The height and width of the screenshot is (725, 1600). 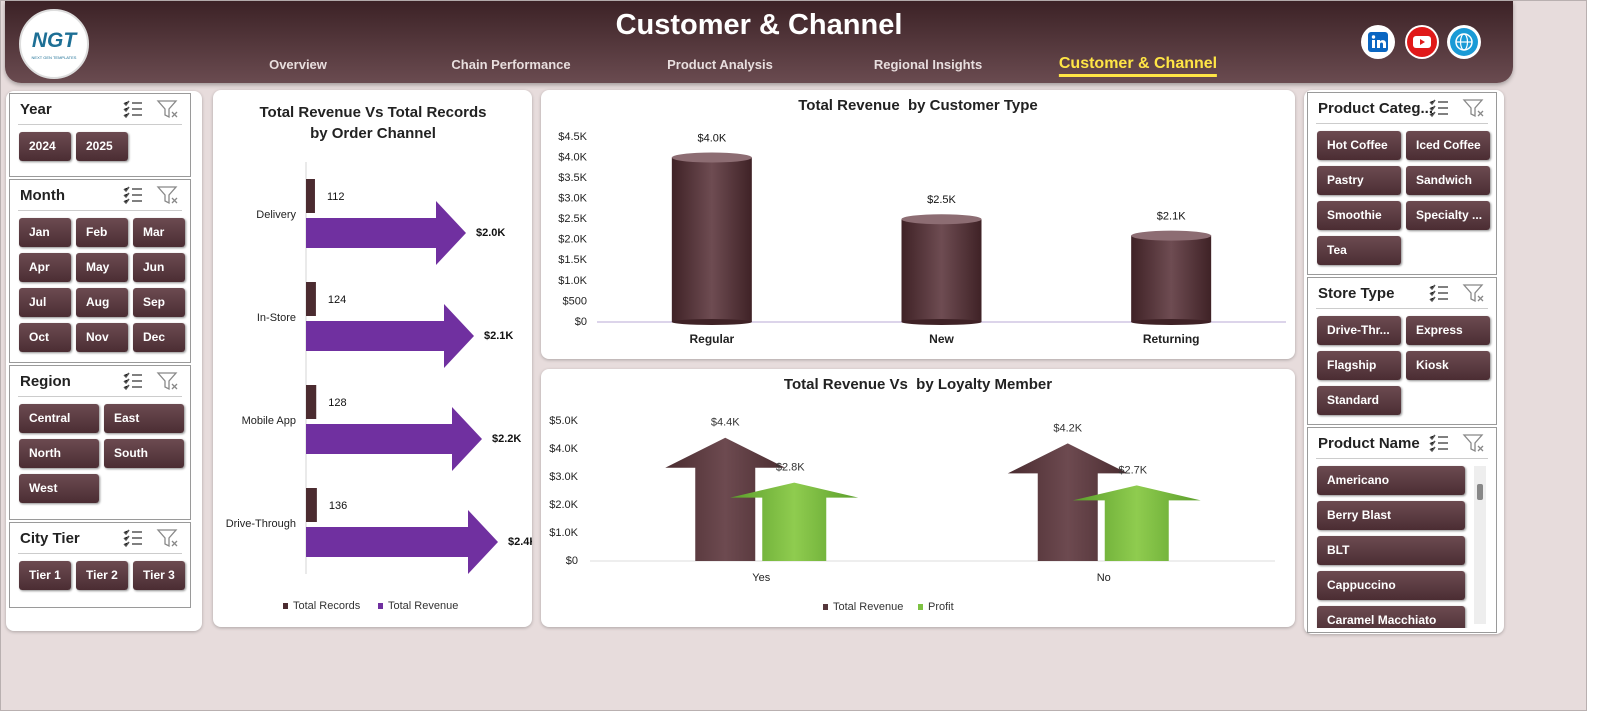 I want to click on slicer-button: 2025, so click(x=102, y=146).